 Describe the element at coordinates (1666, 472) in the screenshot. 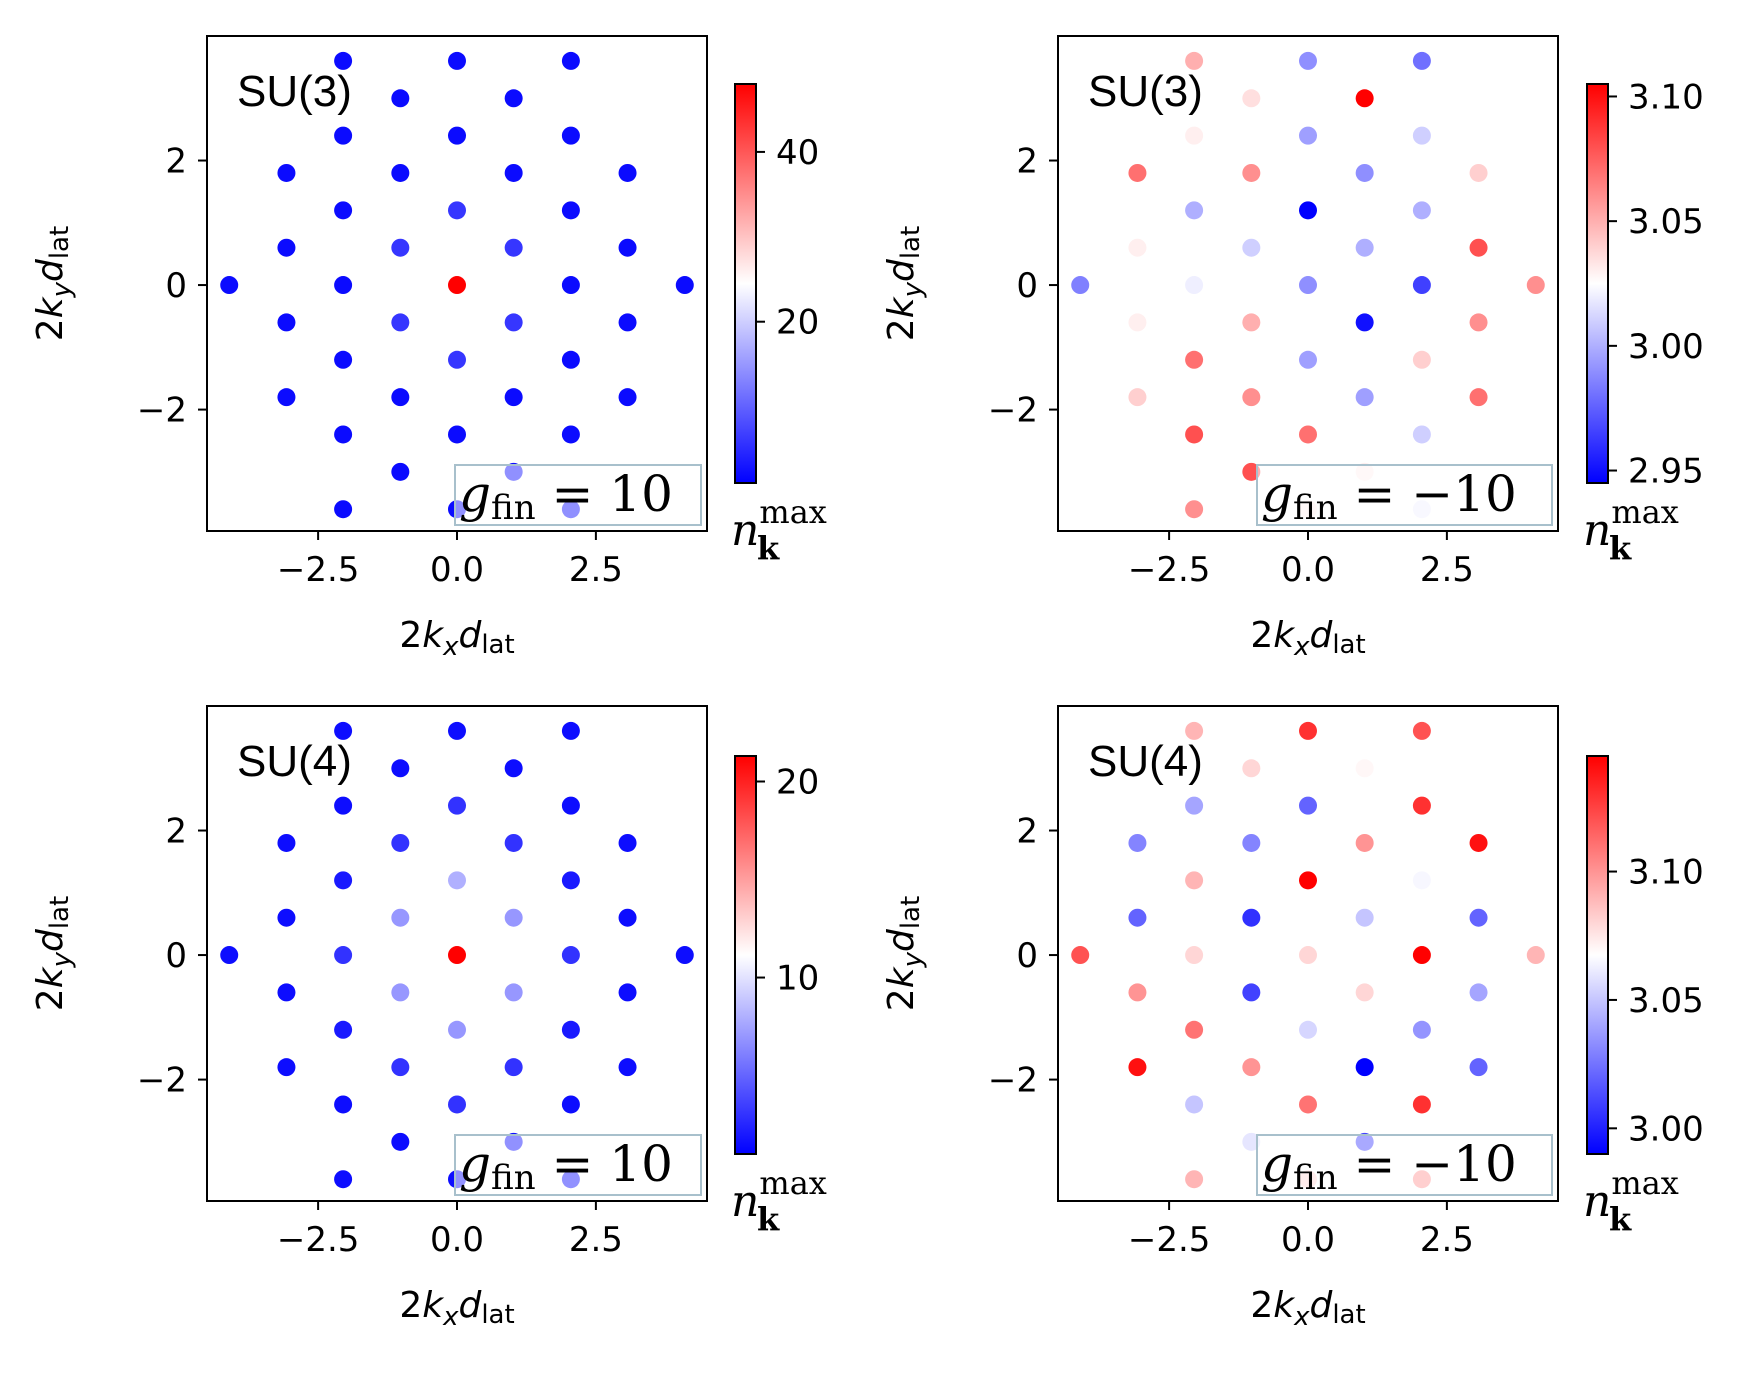

I see `colorbar-tick-label: 2.95` at that location.